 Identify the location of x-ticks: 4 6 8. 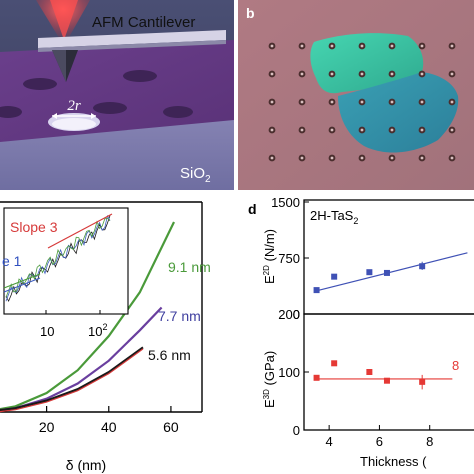
(379, 437).